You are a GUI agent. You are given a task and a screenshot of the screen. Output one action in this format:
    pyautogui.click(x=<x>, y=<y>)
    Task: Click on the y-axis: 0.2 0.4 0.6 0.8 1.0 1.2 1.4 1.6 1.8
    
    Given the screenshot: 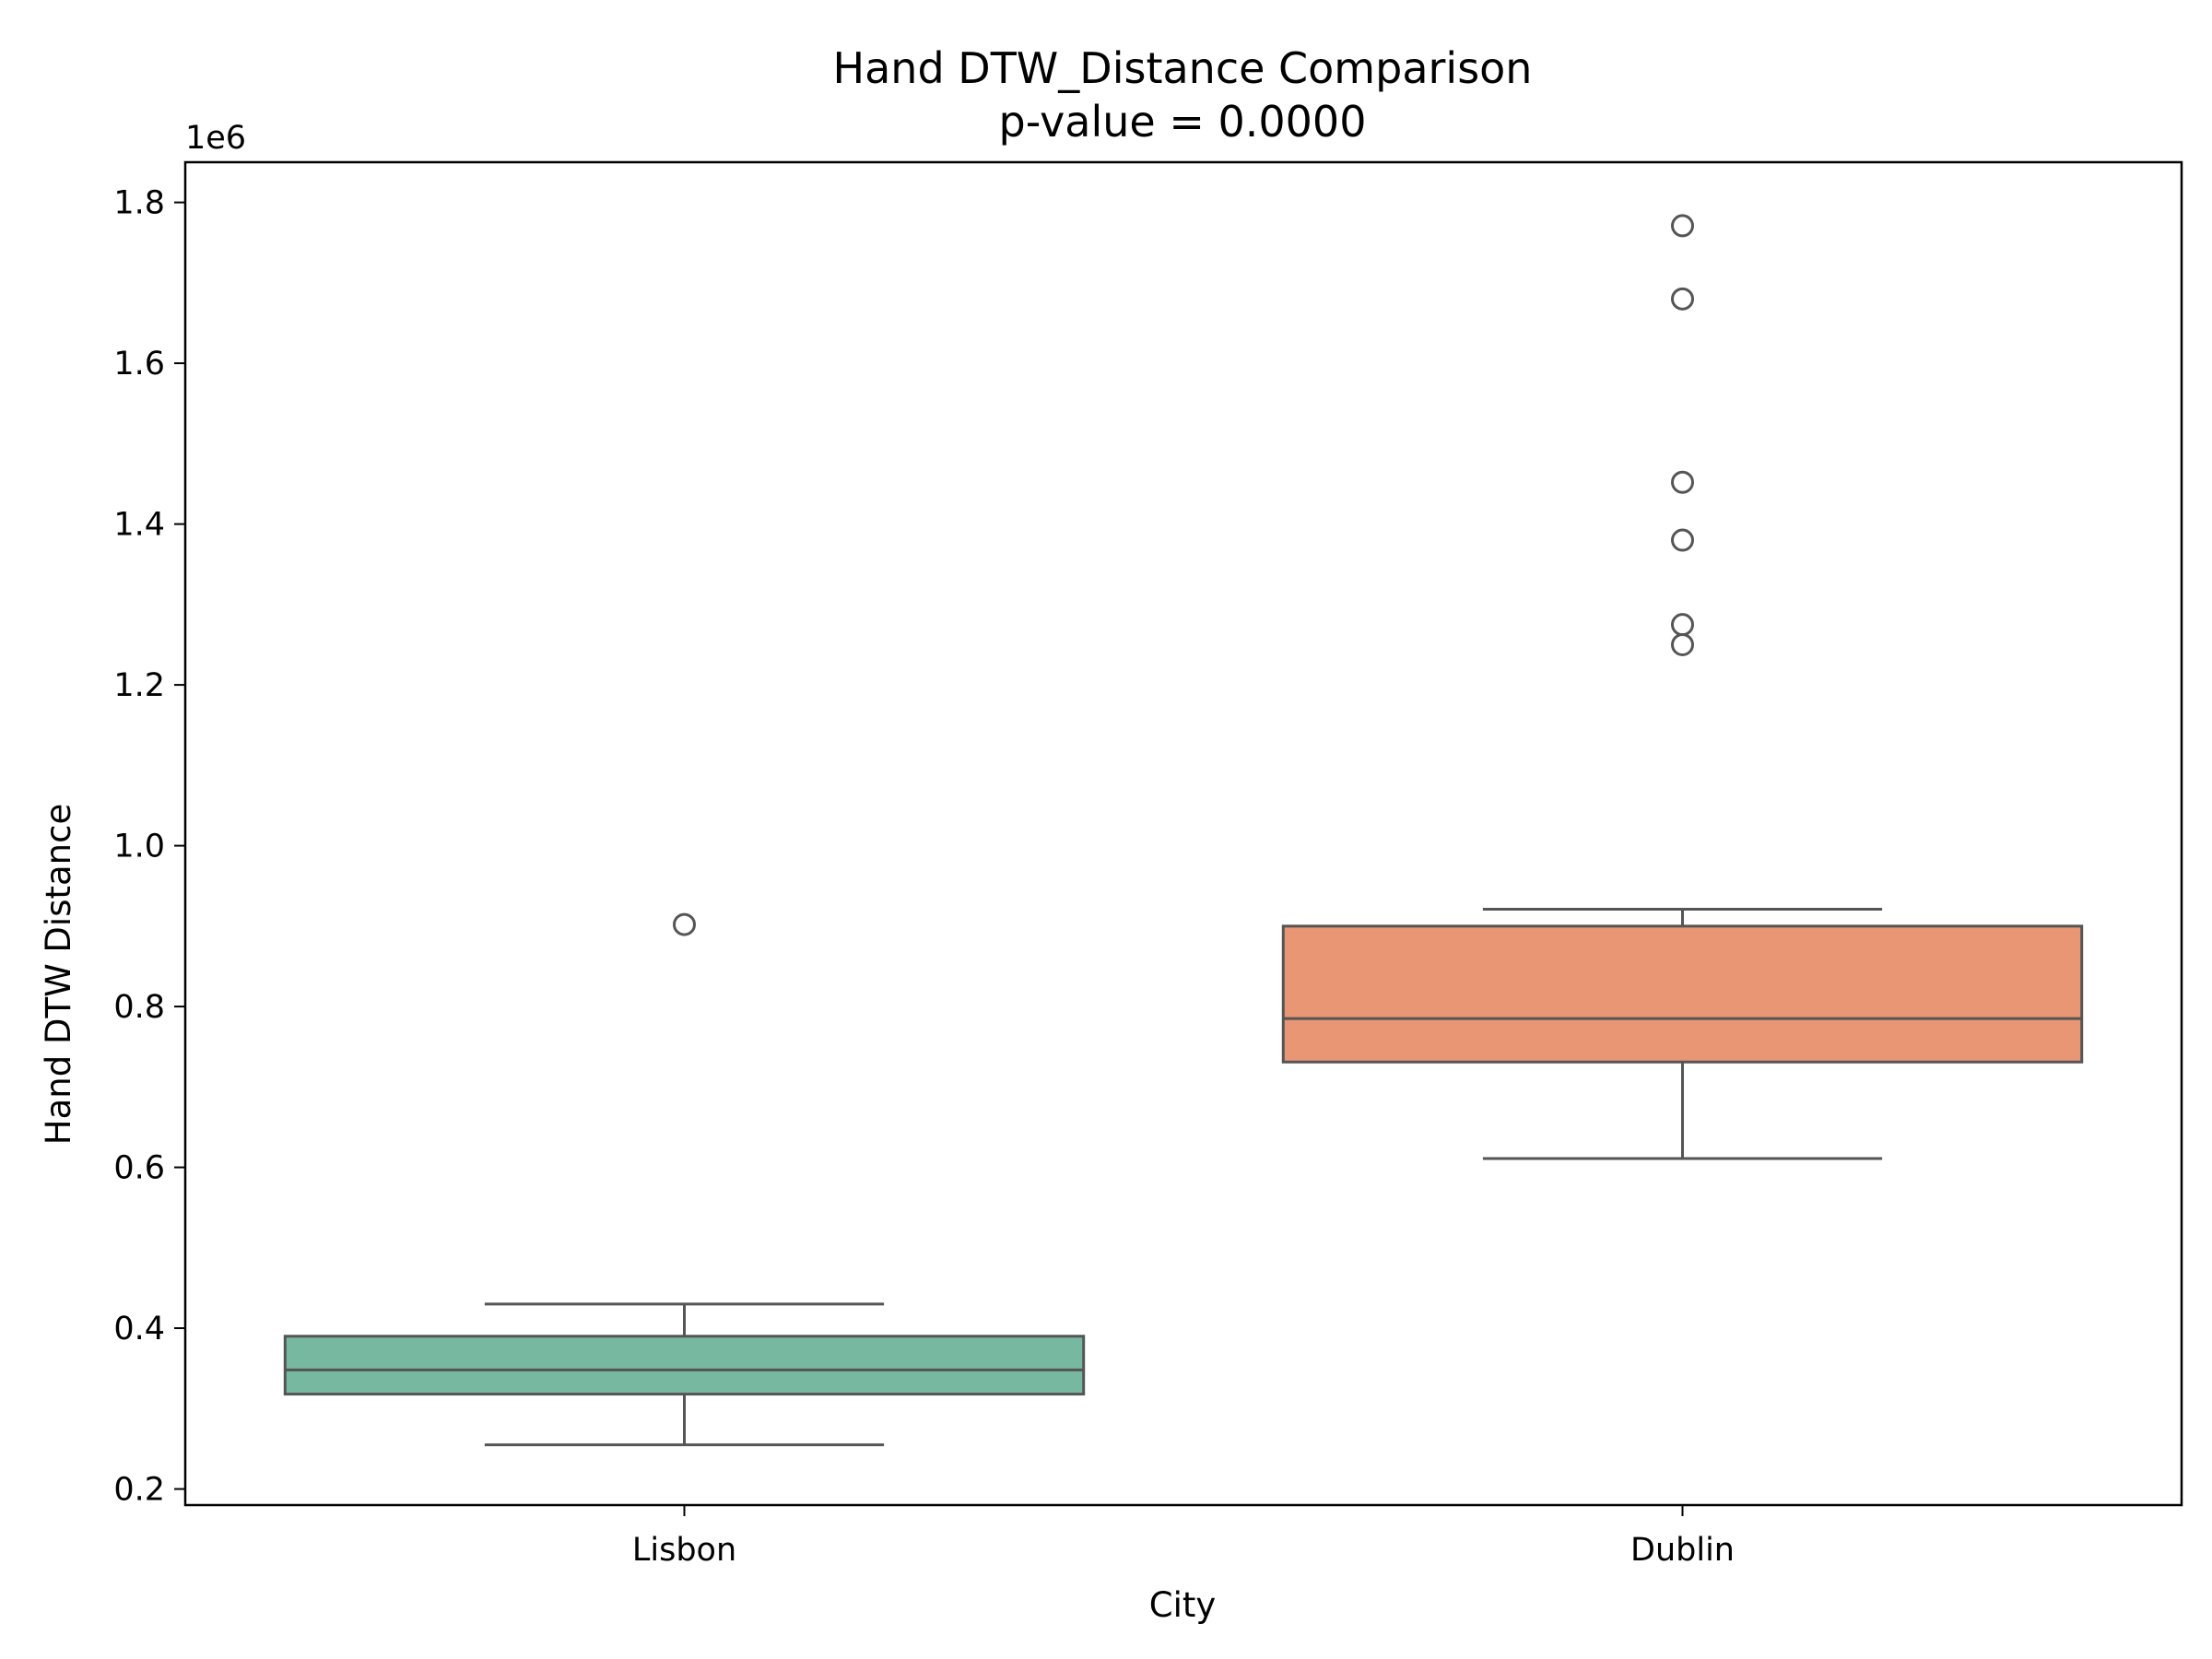 What is the action you would take?
    pyautogui.click(x=149, y=847)
    